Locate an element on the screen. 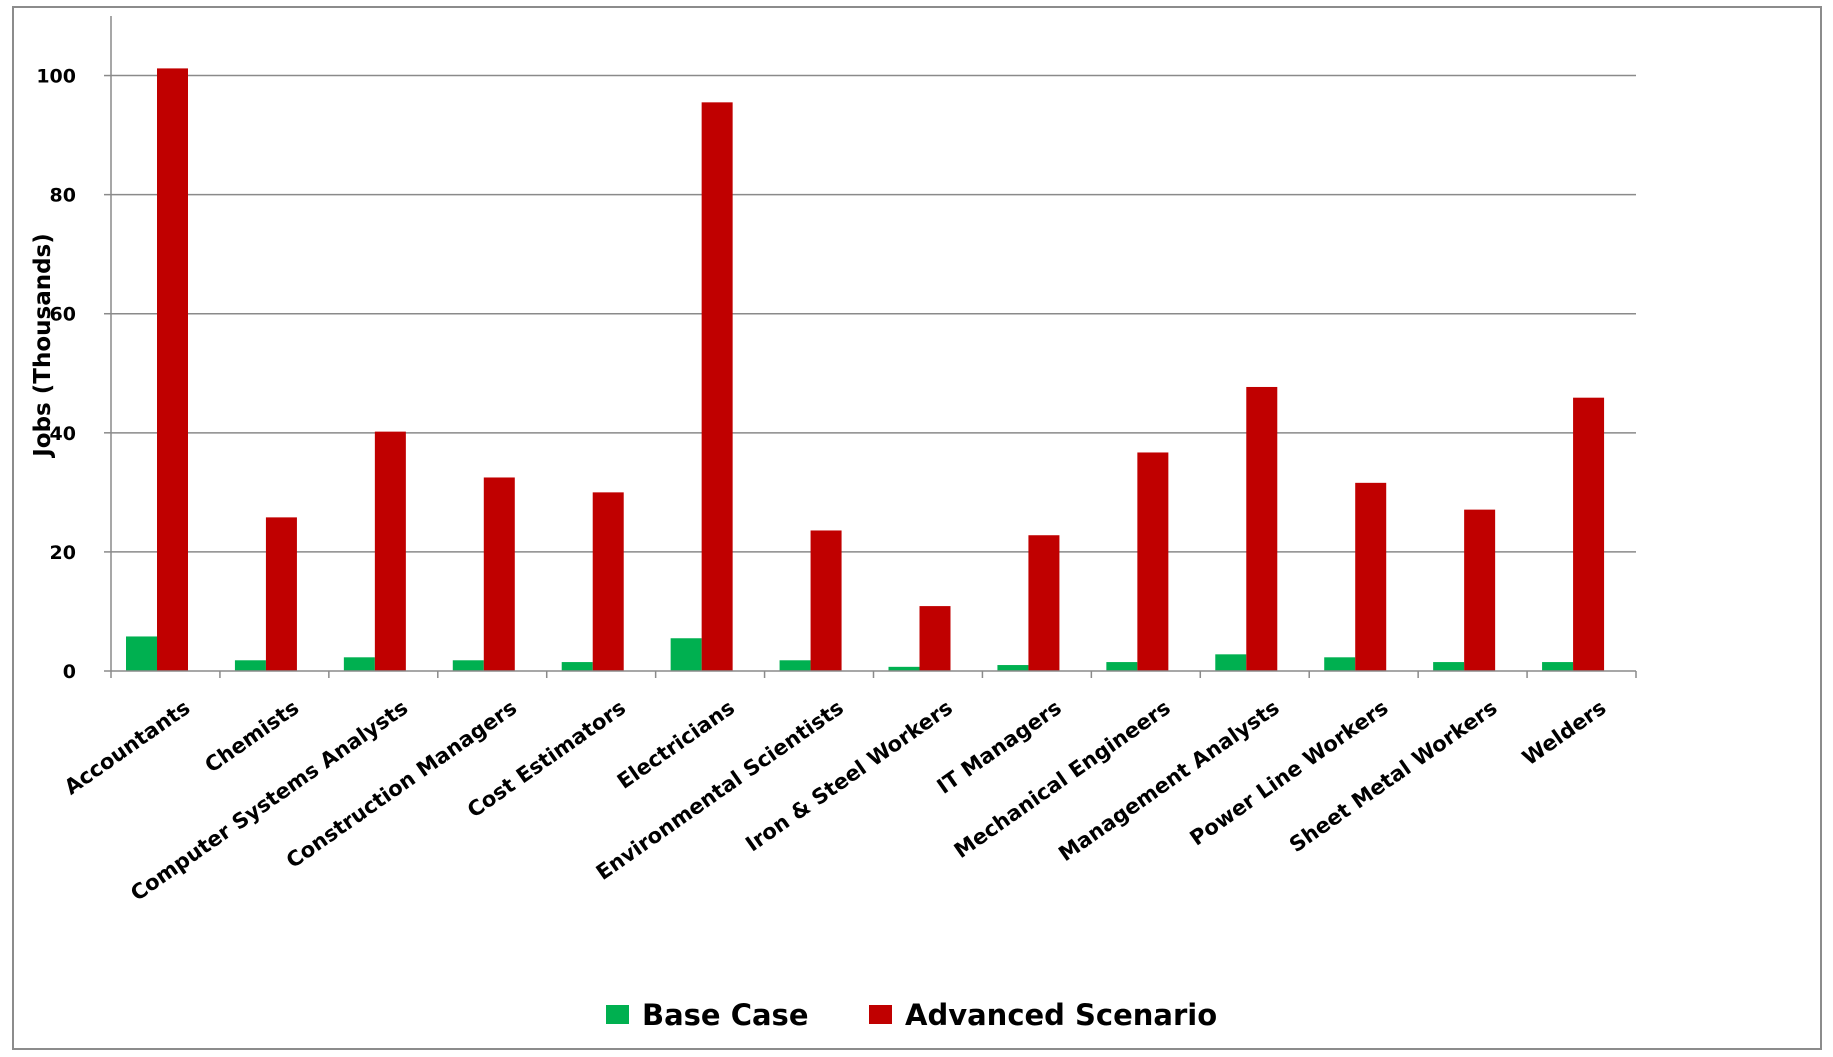 The image size is (1833, 1057). y-tick-label: 0 is located at coordinates (69, 672).